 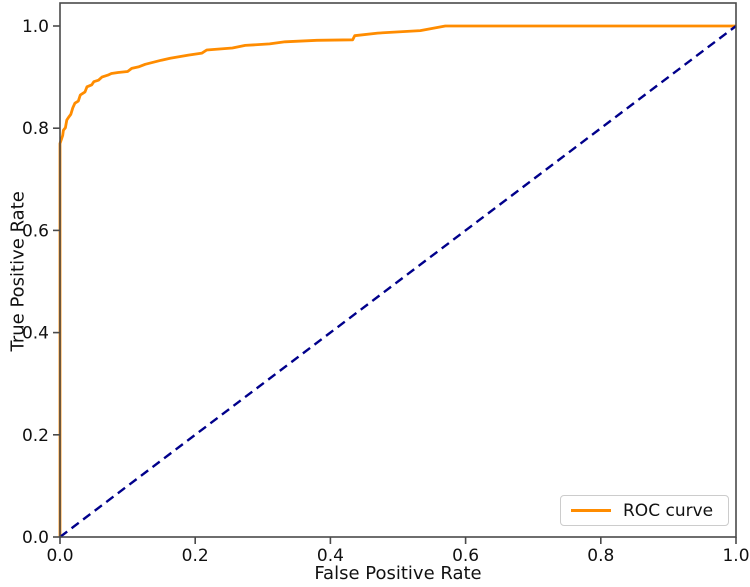 I want to click on x-axis-label: False Positive Rate, so click(x=398, y=573).